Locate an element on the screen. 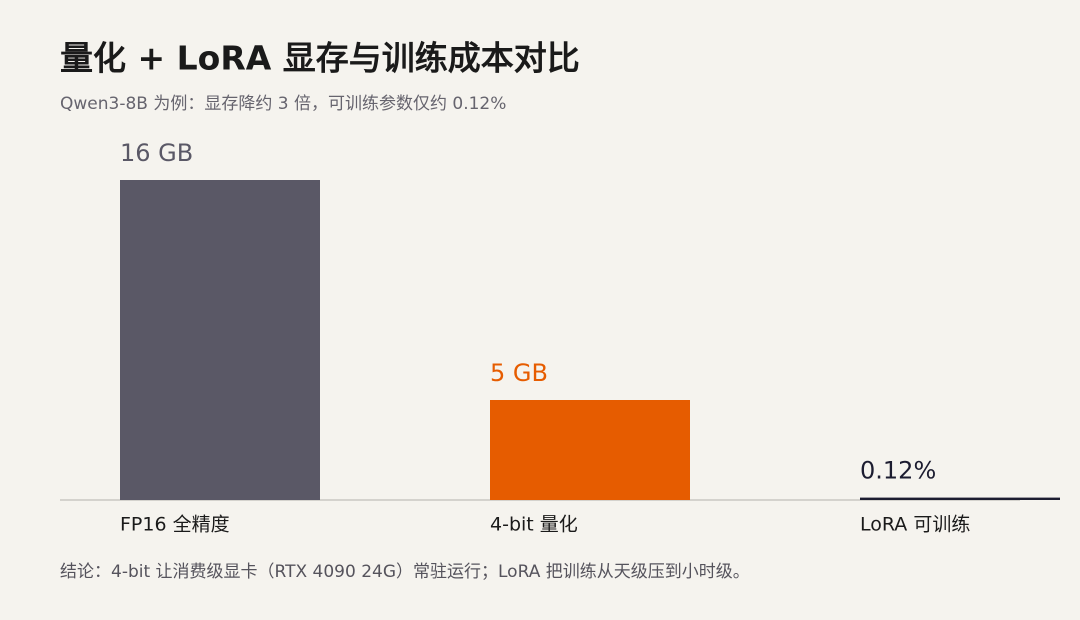 This screenshot has height=620, width=1080. value-label: 0.12% is located at coordinates (898, 471).